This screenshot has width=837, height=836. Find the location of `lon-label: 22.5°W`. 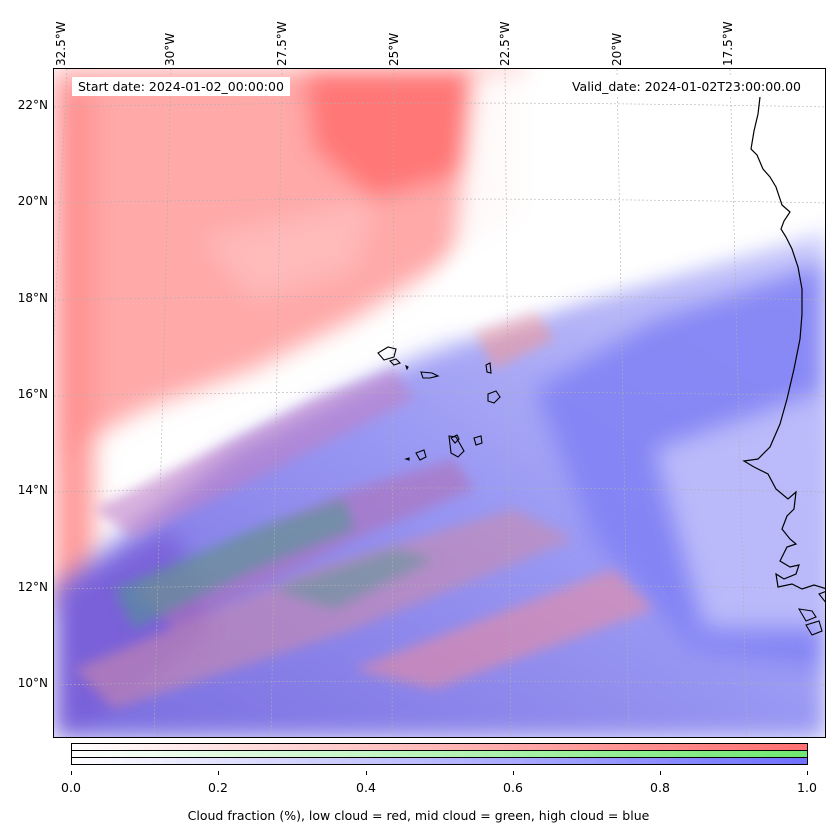

lon-label: 22.5°W is located at coordinates (505, 43).